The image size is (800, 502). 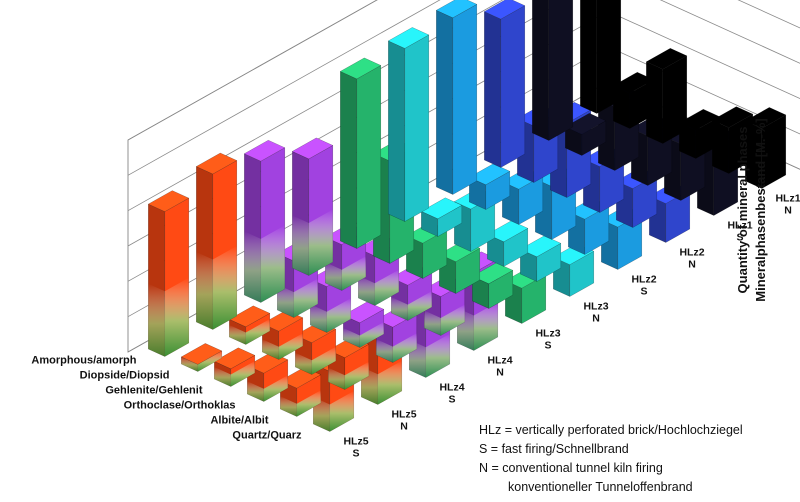 I want to click on series-label: HLz4 S, so click(x=451, y=394).